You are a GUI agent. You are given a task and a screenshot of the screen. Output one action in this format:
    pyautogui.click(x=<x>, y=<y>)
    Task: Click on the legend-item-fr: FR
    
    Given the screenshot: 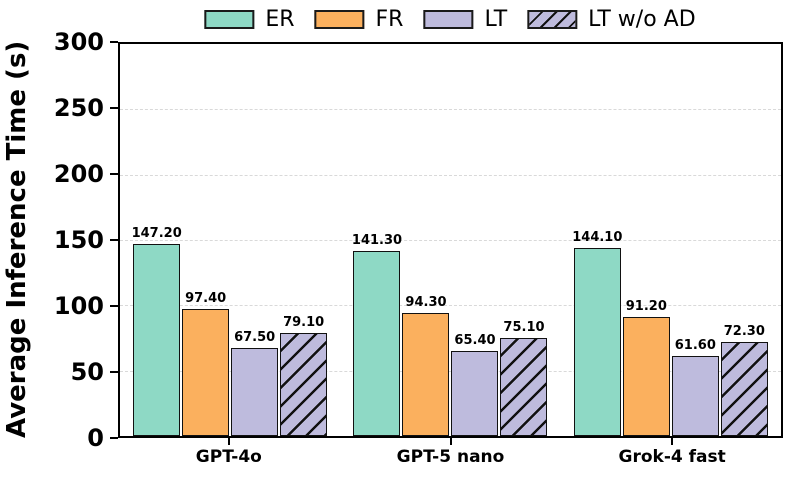 What is the action you would take?
    pyautogui.click(x=359, y=19)
    